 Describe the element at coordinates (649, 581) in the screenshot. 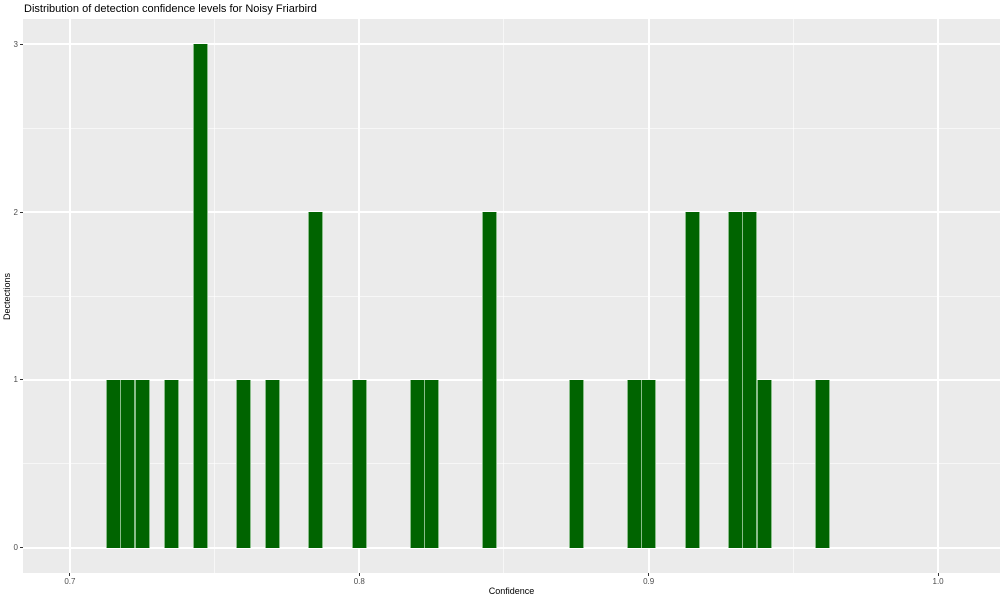

I see `x-tick-label: 0.9` at that location.